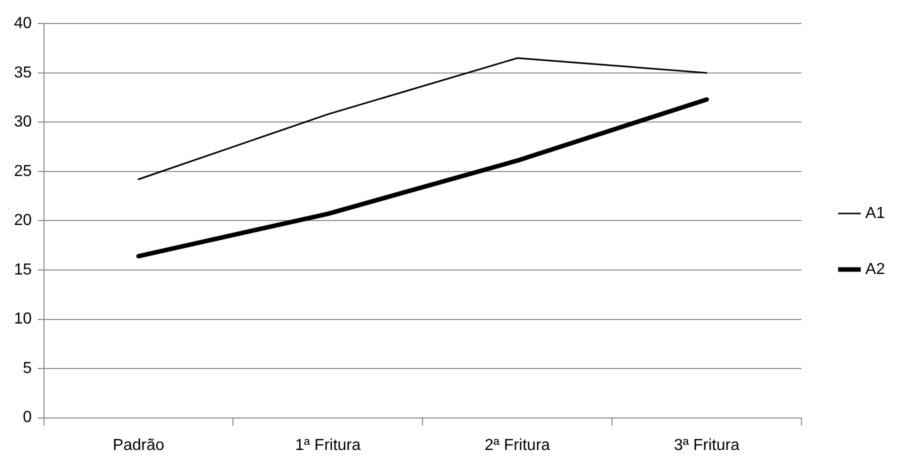 The width and height of the screenshot is (913, 473). What do you see at coordinates (517, 445) in the screenshot?
I see `x-tick-label: 2ª Fritura` at bounding box center [517, 445].